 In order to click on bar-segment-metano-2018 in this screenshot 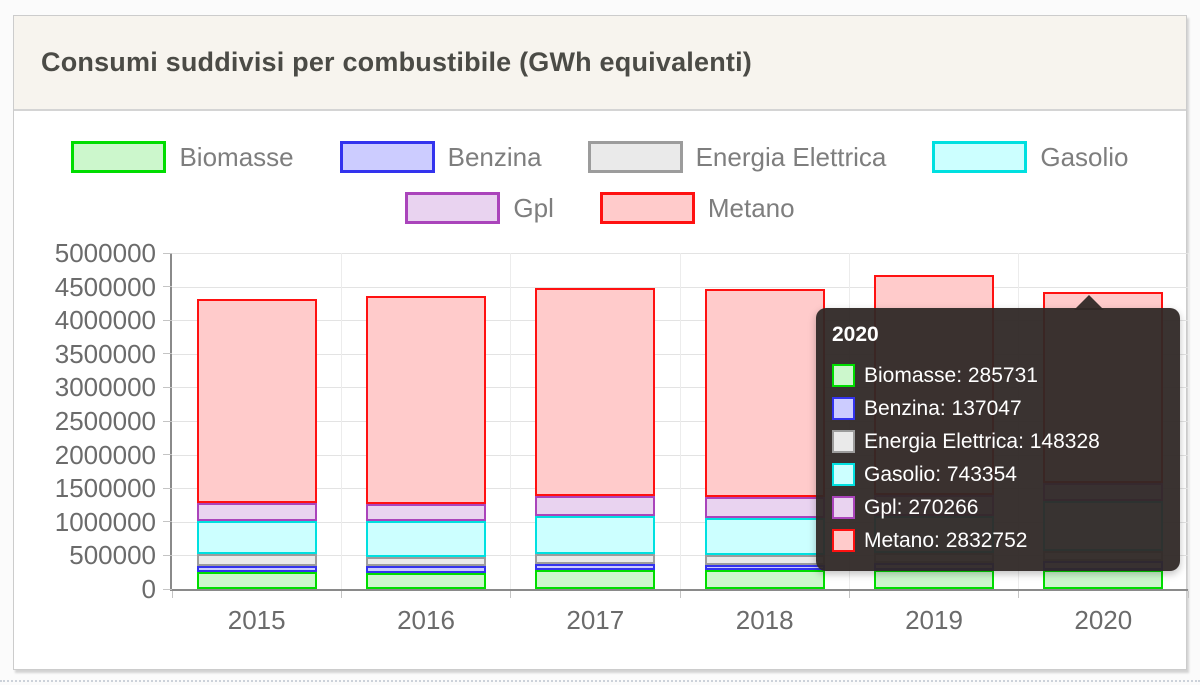, I will do `click(764, 393)`.